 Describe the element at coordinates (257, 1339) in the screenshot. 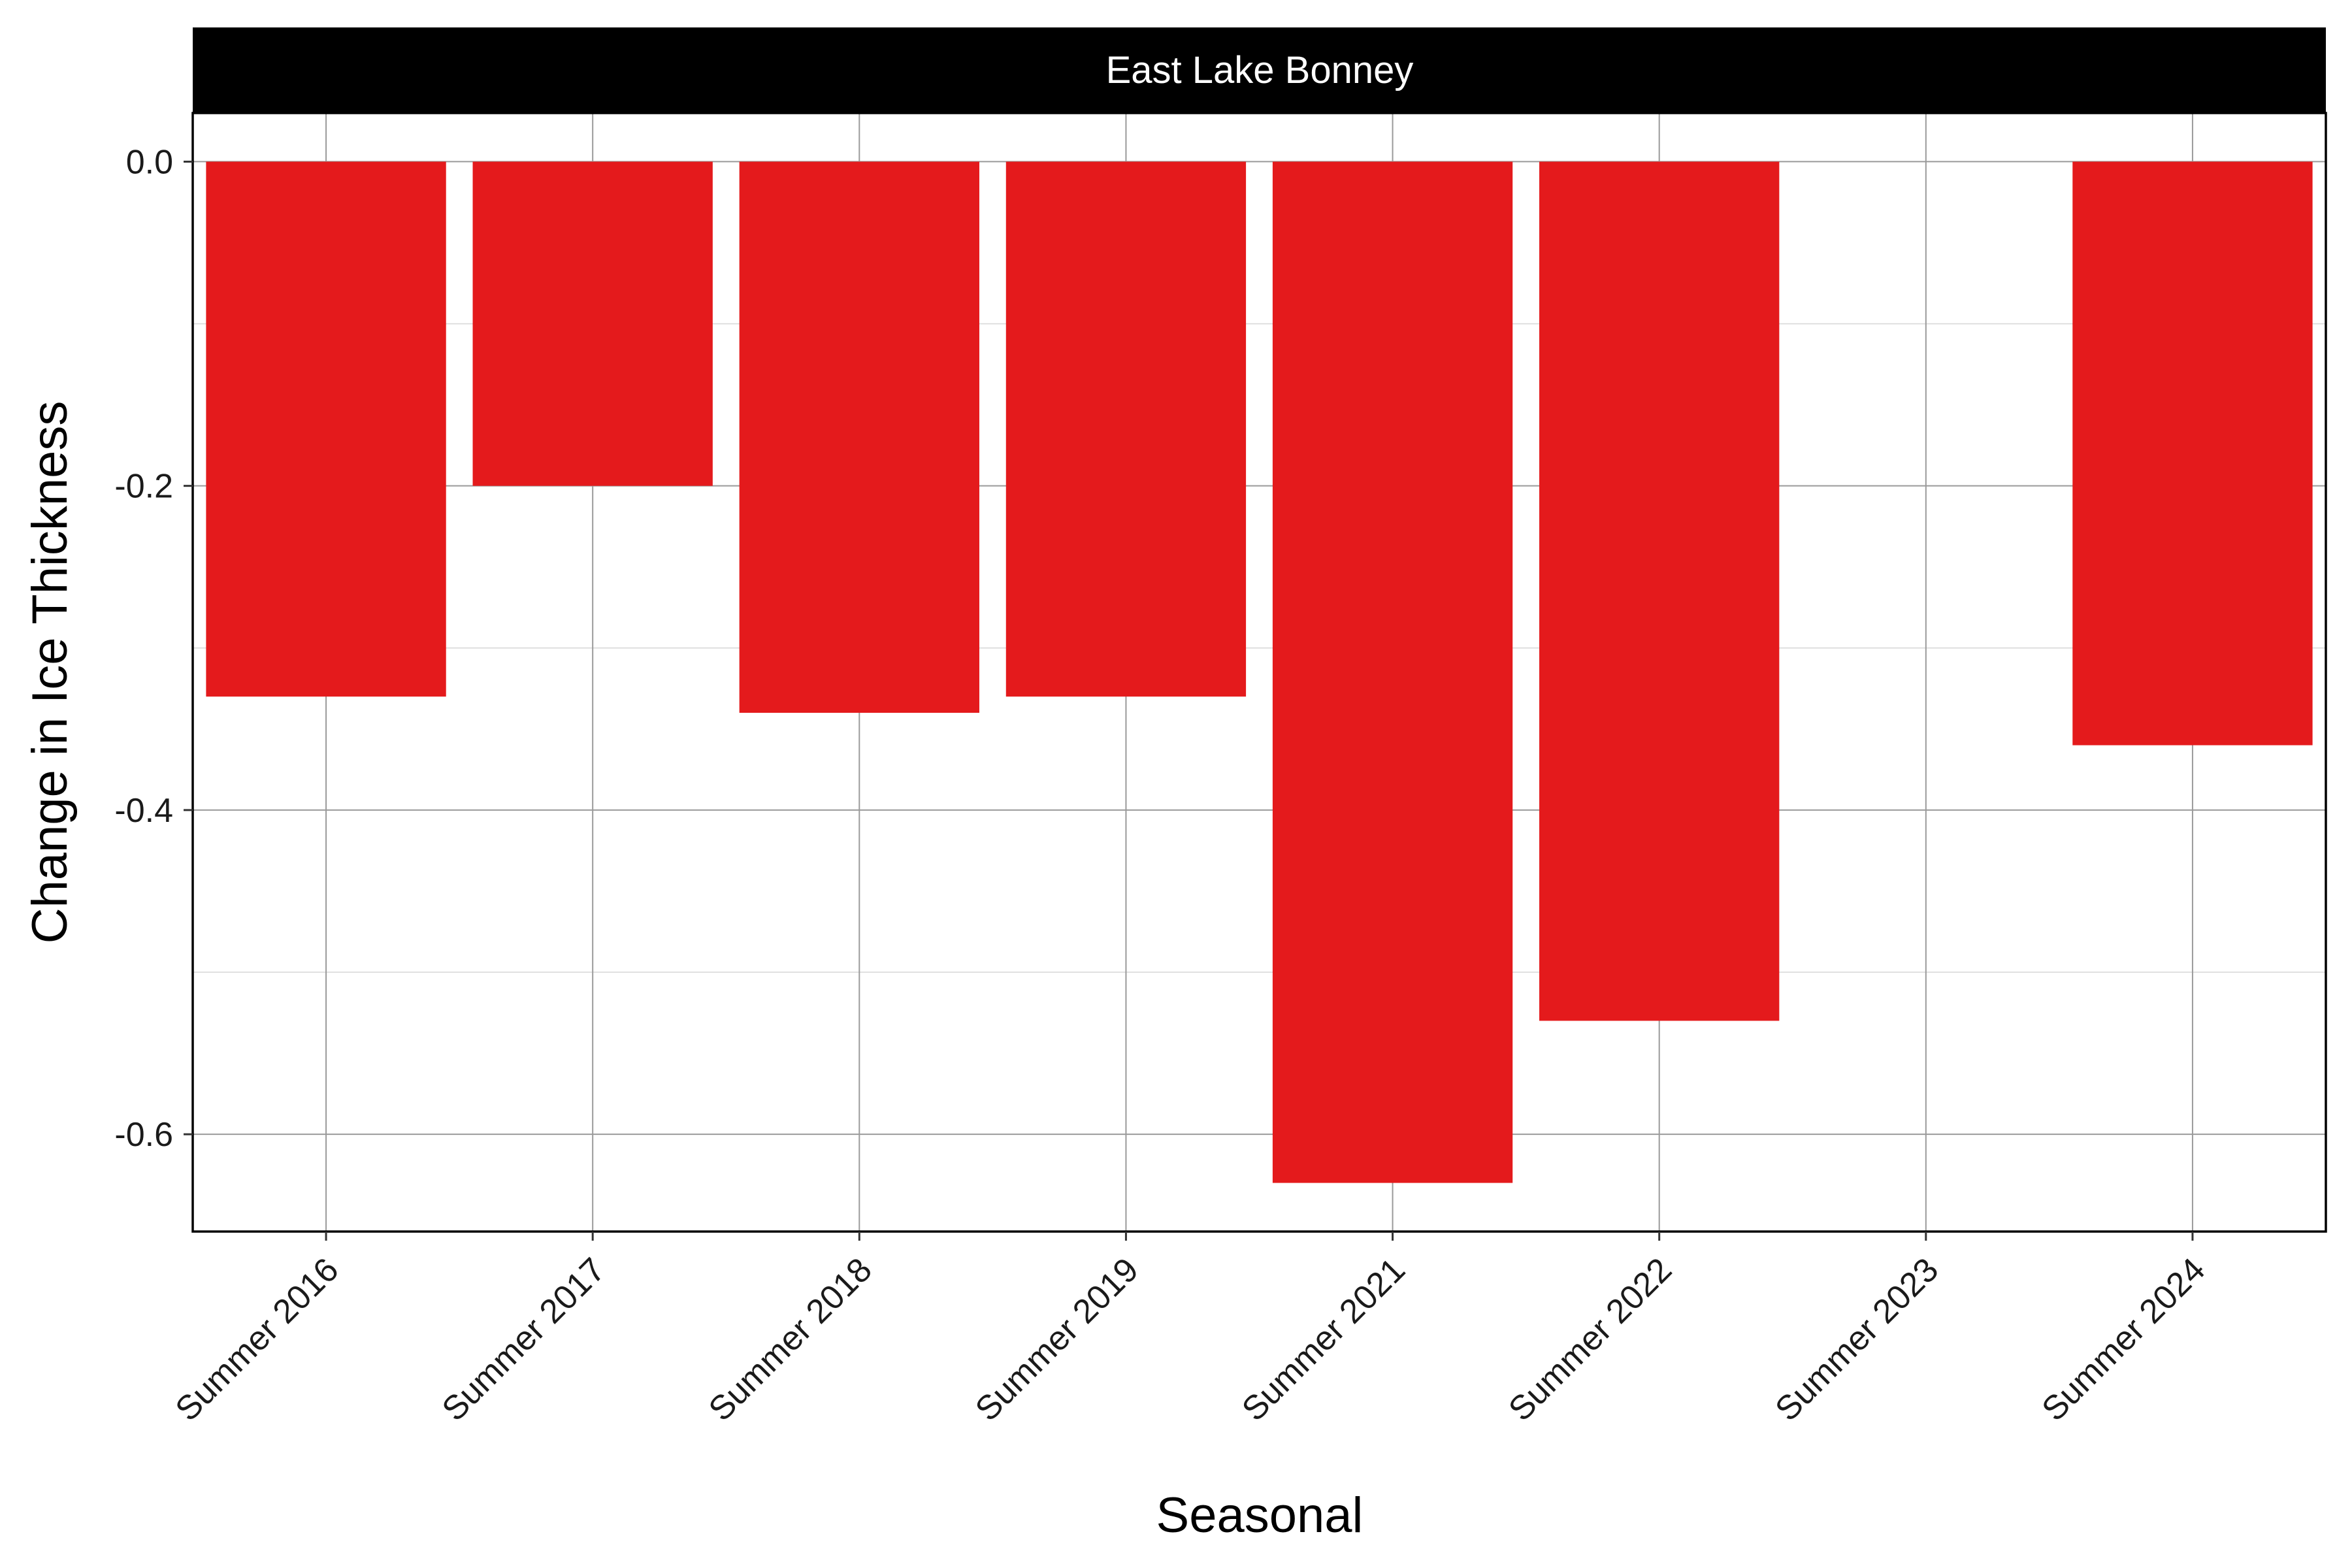

I see `x-tick-label: Summer 2016` at that location.